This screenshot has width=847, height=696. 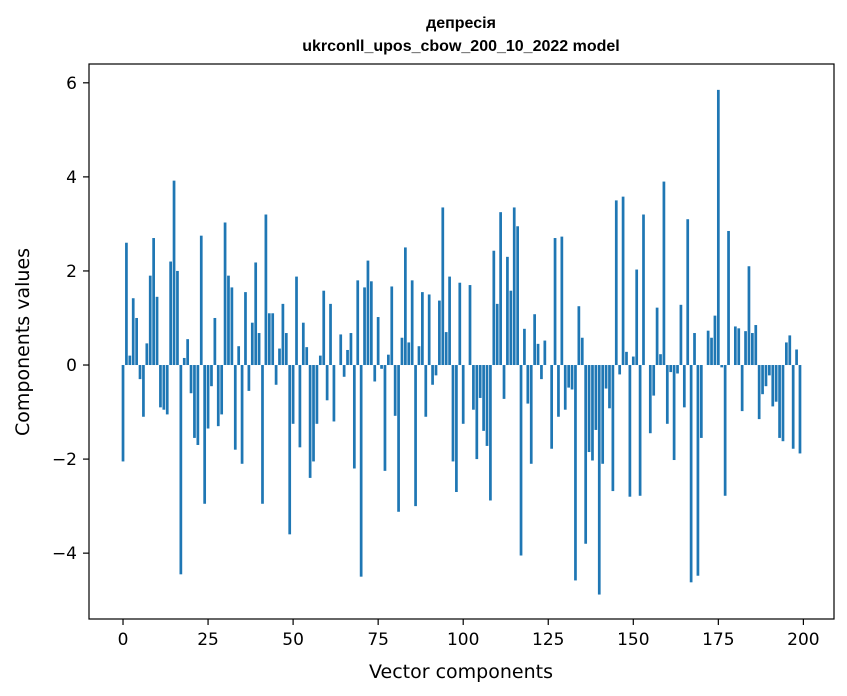 What do you see at coordinates (71, 366) in the screenshot?
I see `y-tick-label: 0` at bounding box center [71, 366].